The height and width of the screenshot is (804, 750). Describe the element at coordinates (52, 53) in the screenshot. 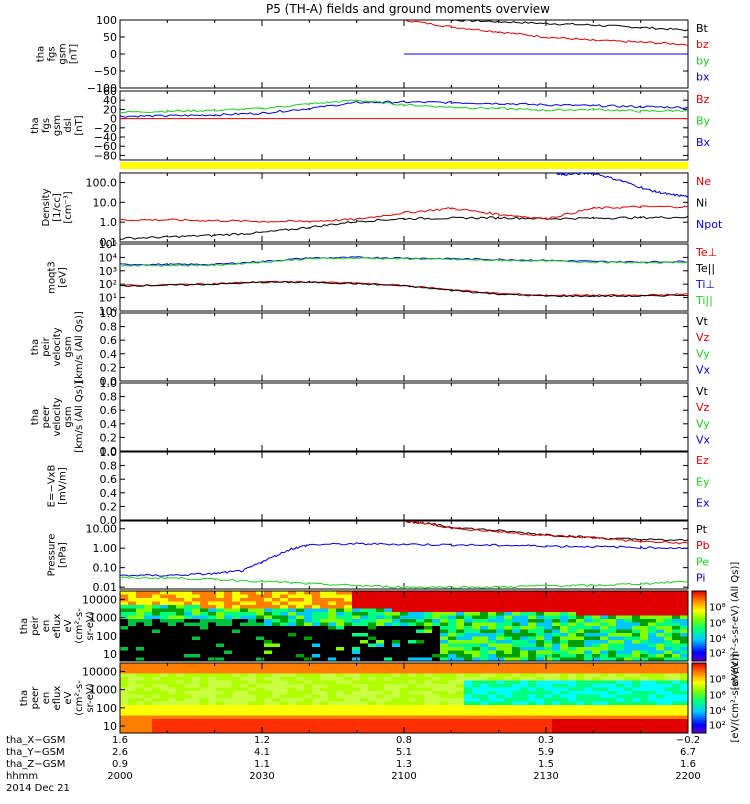

I see `fgs-ylabel-line: fgs` at that location.